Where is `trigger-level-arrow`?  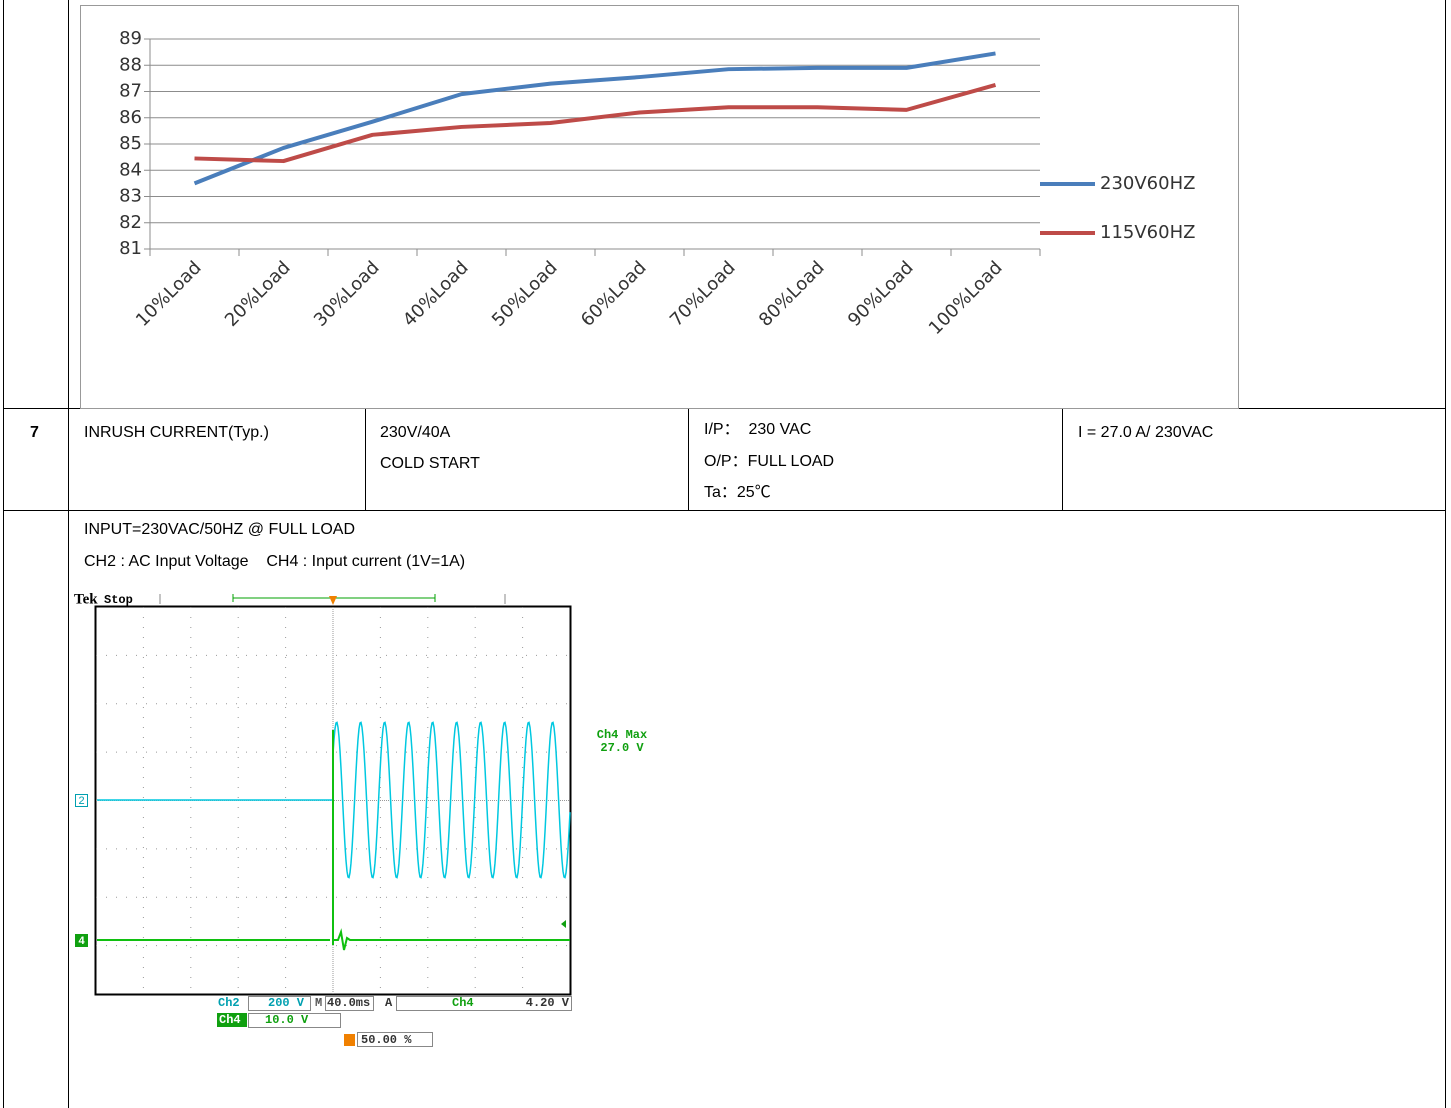
trigger-level-arrow is located at coordinates (563, 924).